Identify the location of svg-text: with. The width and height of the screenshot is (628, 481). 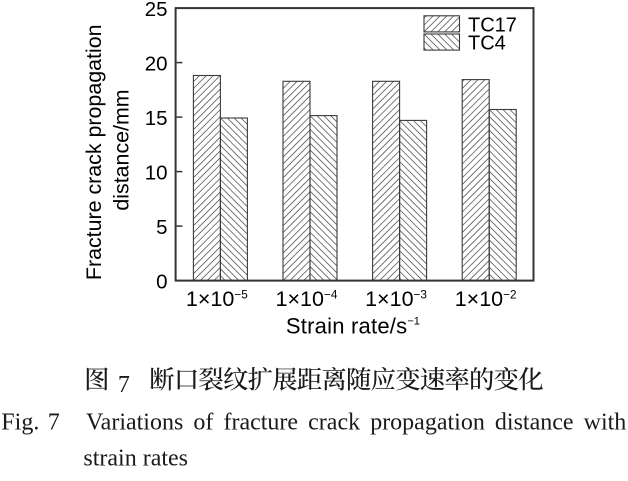
(605, 423).